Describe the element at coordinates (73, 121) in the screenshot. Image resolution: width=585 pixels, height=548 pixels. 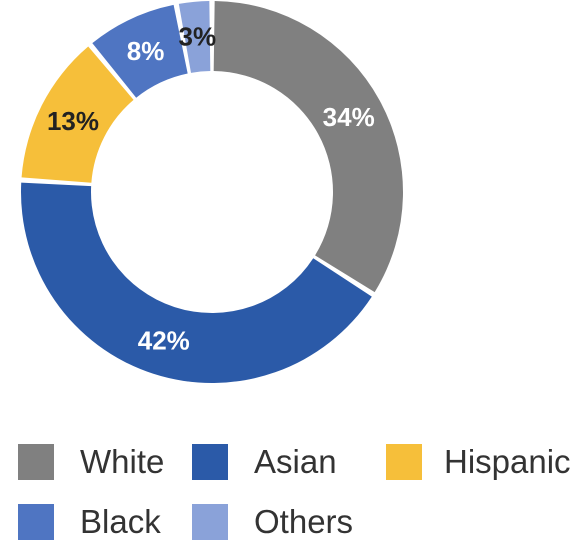
I see `slice-label-hispanic: 13%` at that location.